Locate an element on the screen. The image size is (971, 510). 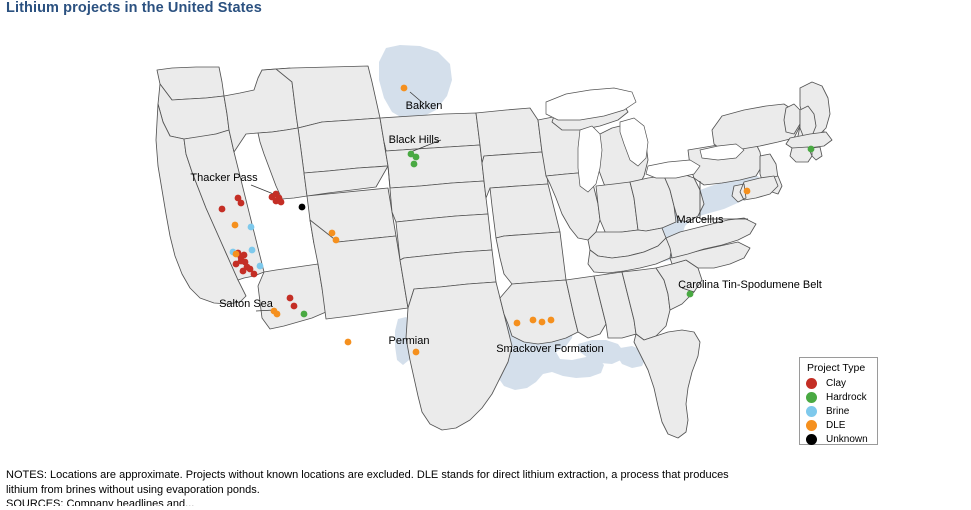
map-label-black-hills: Black Hills is located at coordinates (414, 140).